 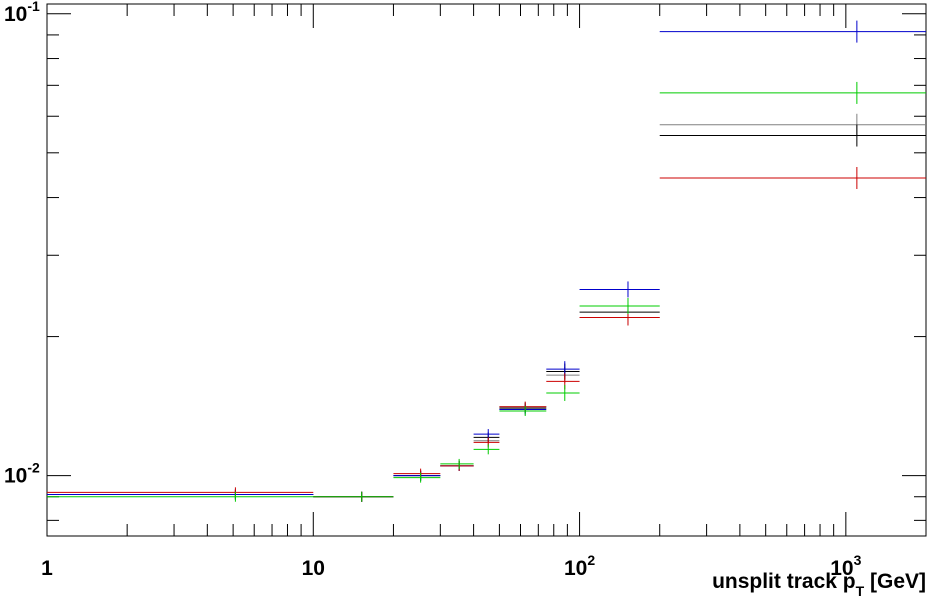 What do you see at coordinates (819, 584) in the screenshot?
I see `x-axis-title: unsplit track pT [GeV]` at bounding box center [819, 584].